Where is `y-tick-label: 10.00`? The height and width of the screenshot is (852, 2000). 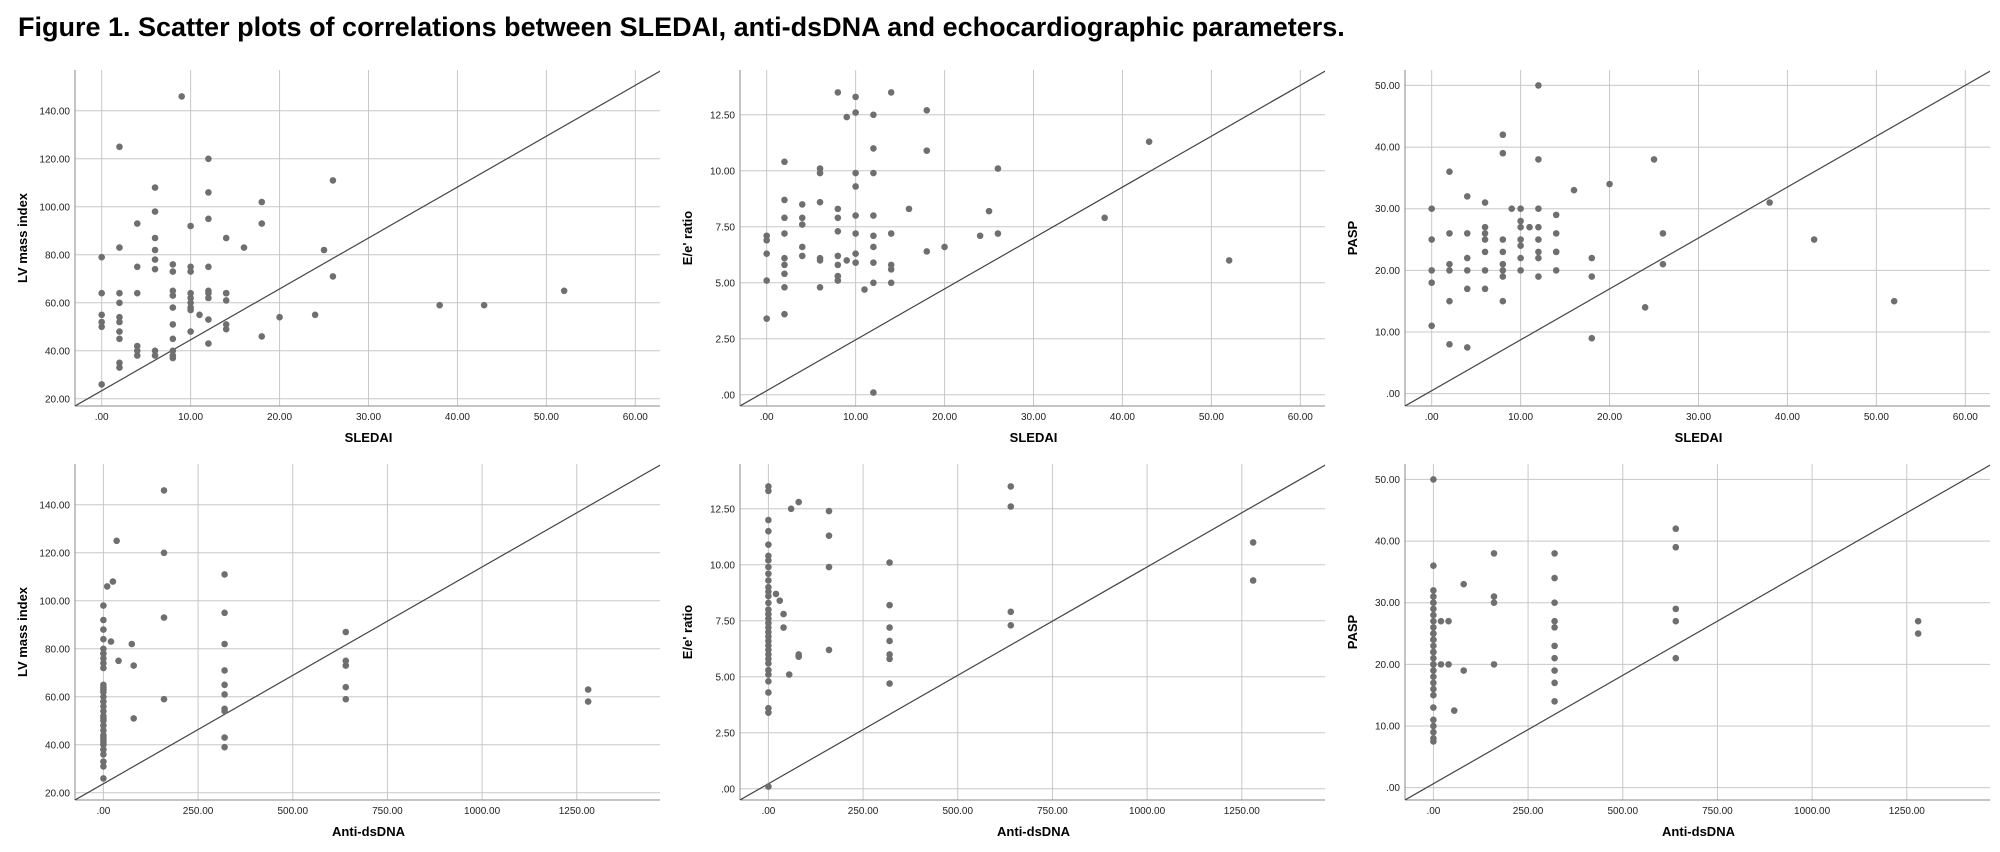
y-tick-label: 10.00 is located at coordinates (722, 171).